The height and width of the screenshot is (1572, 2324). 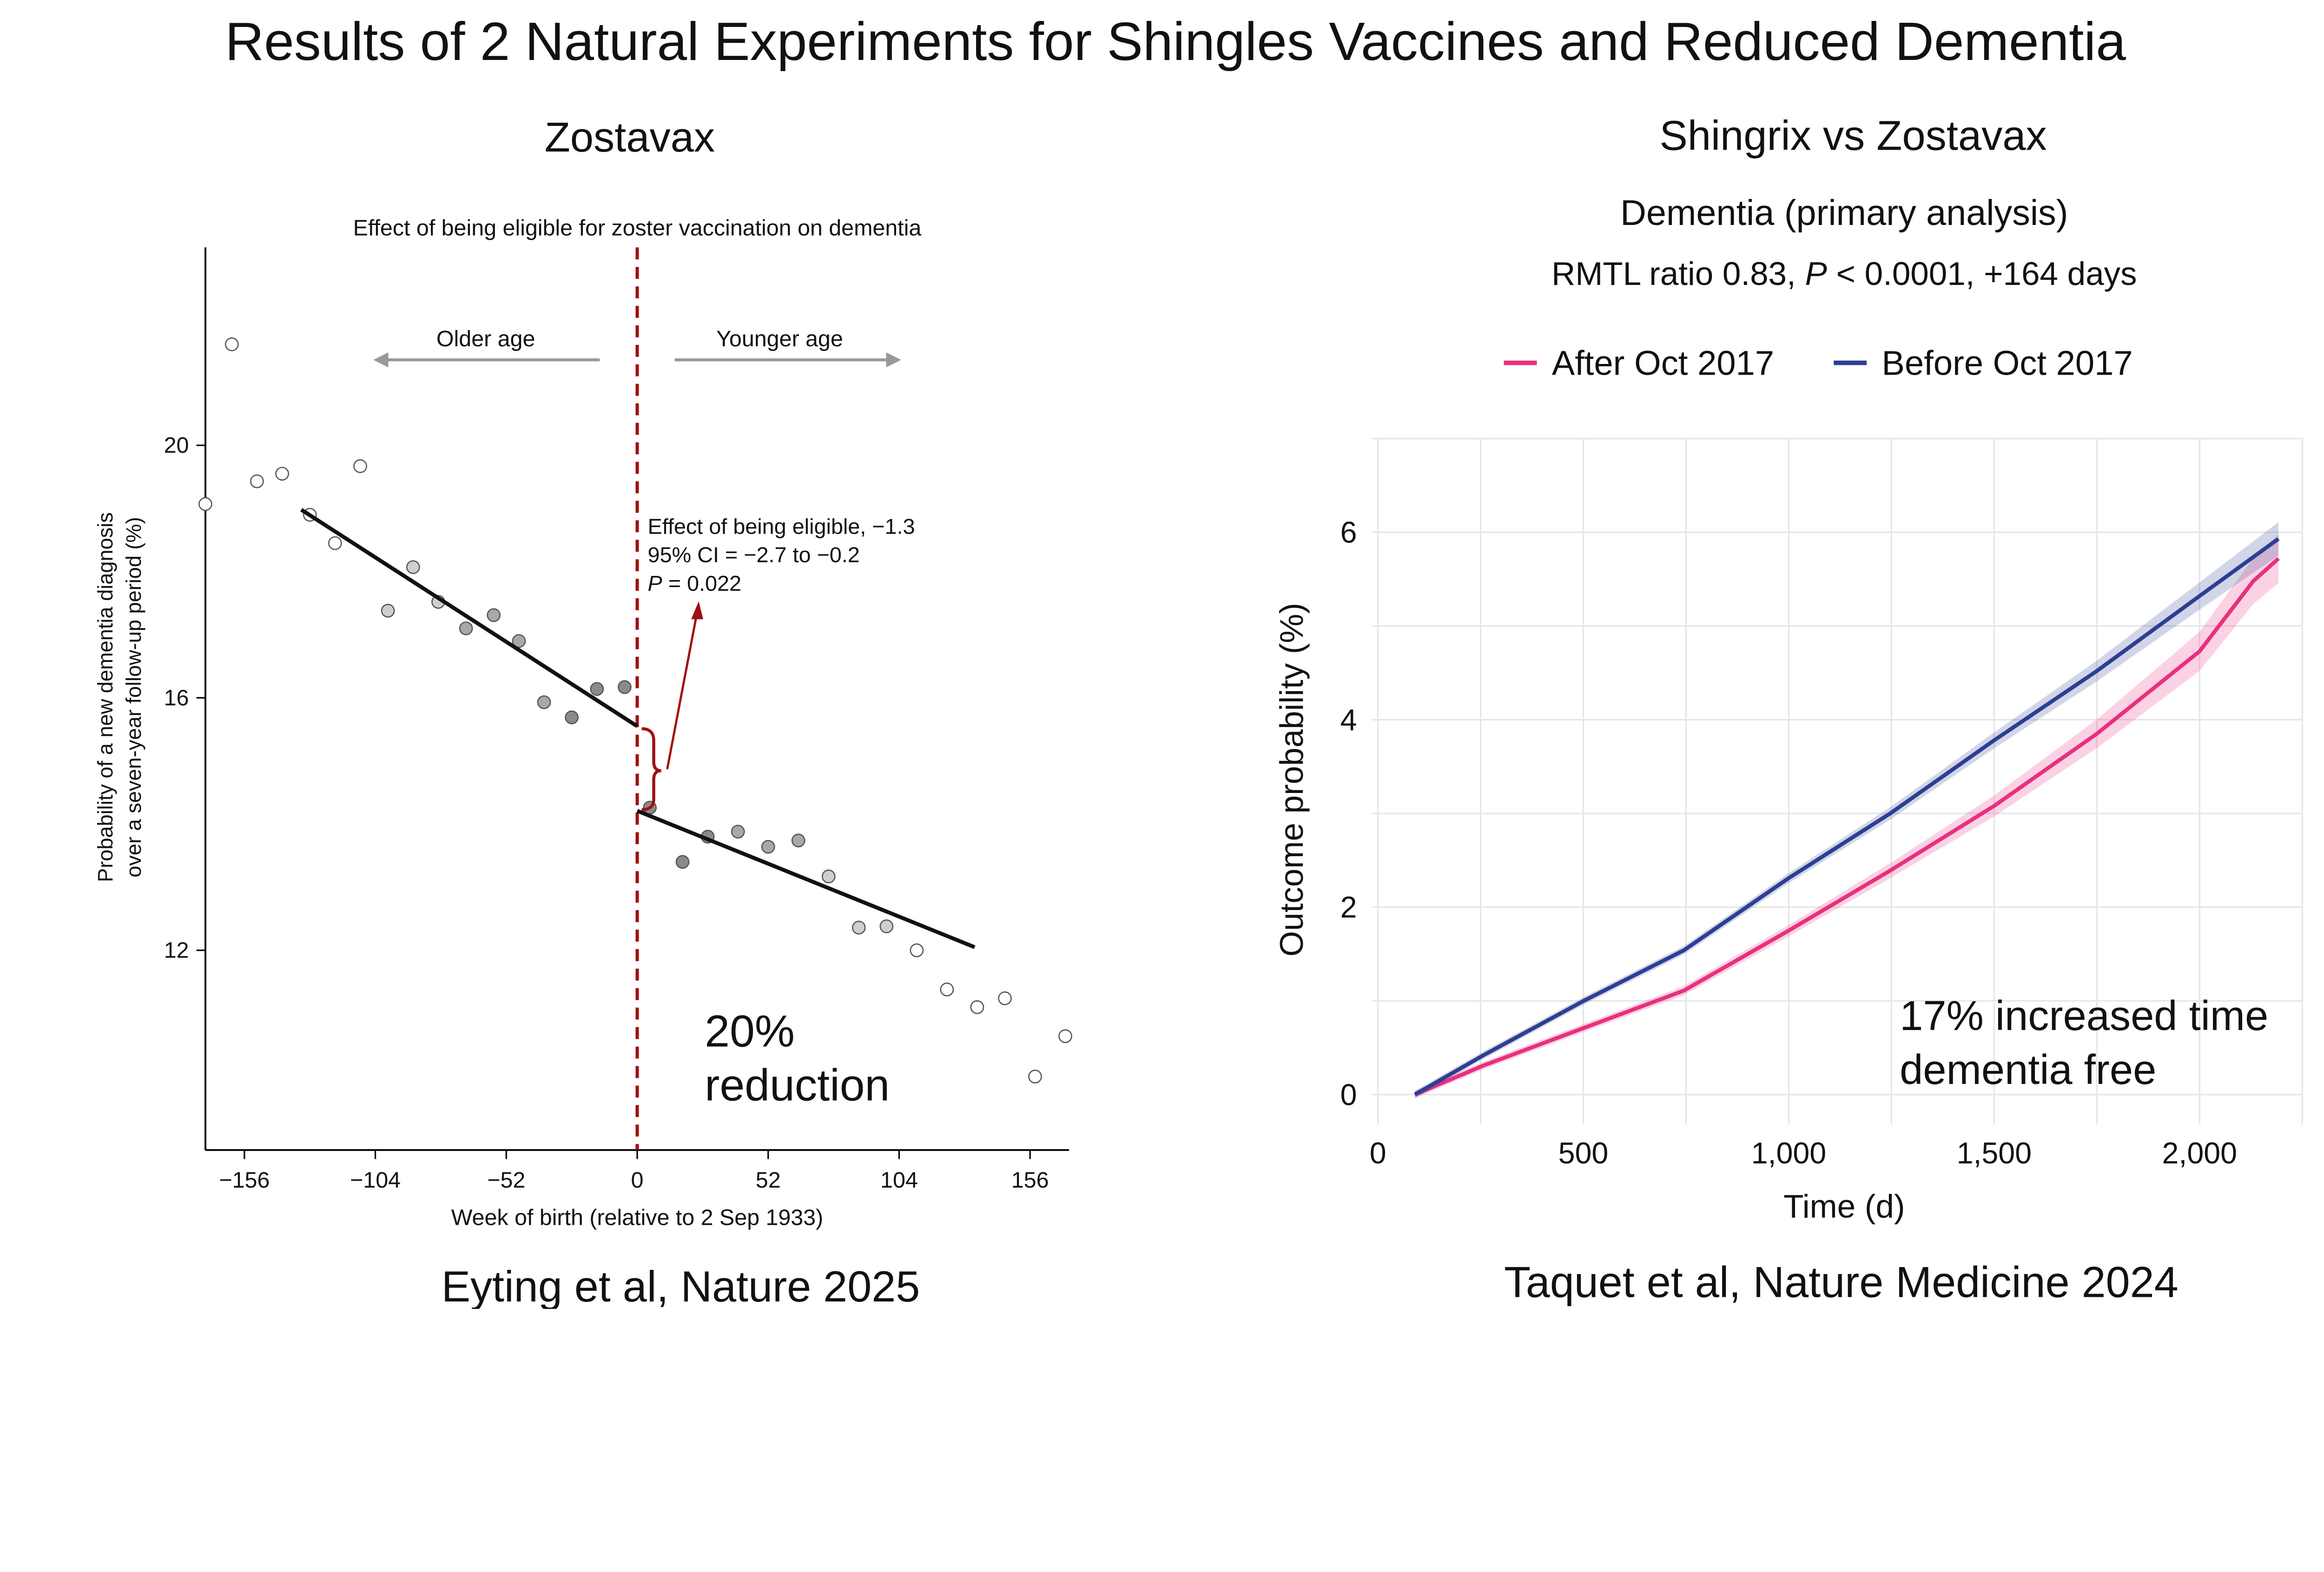 I want to click on subtitle-part-1: RMTL ratio 0.83,, so click(x=1678, y=274).